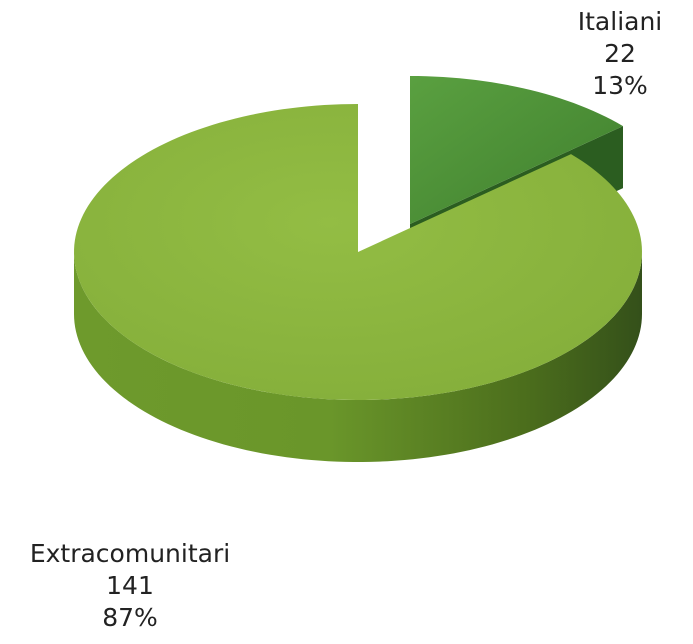 Image resolution: width=693 pixels, height=644 pixels. I want to click on italiani-value: 22, so click(620, 53).